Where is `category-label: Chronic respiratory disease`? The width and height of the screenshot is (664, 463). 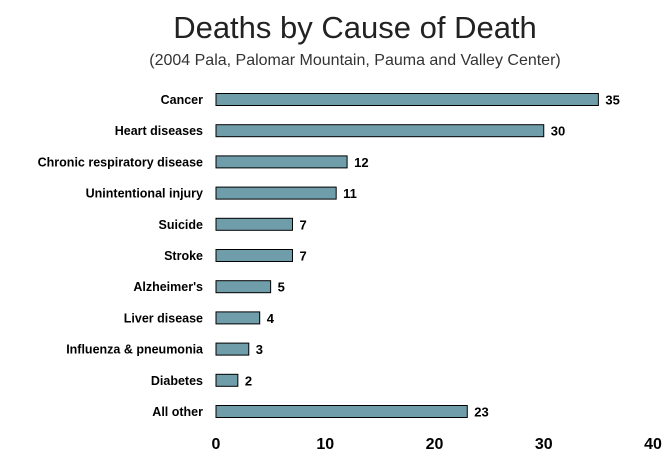
category-label: Chronic respiratory disease is located at coordinates (120, 162).